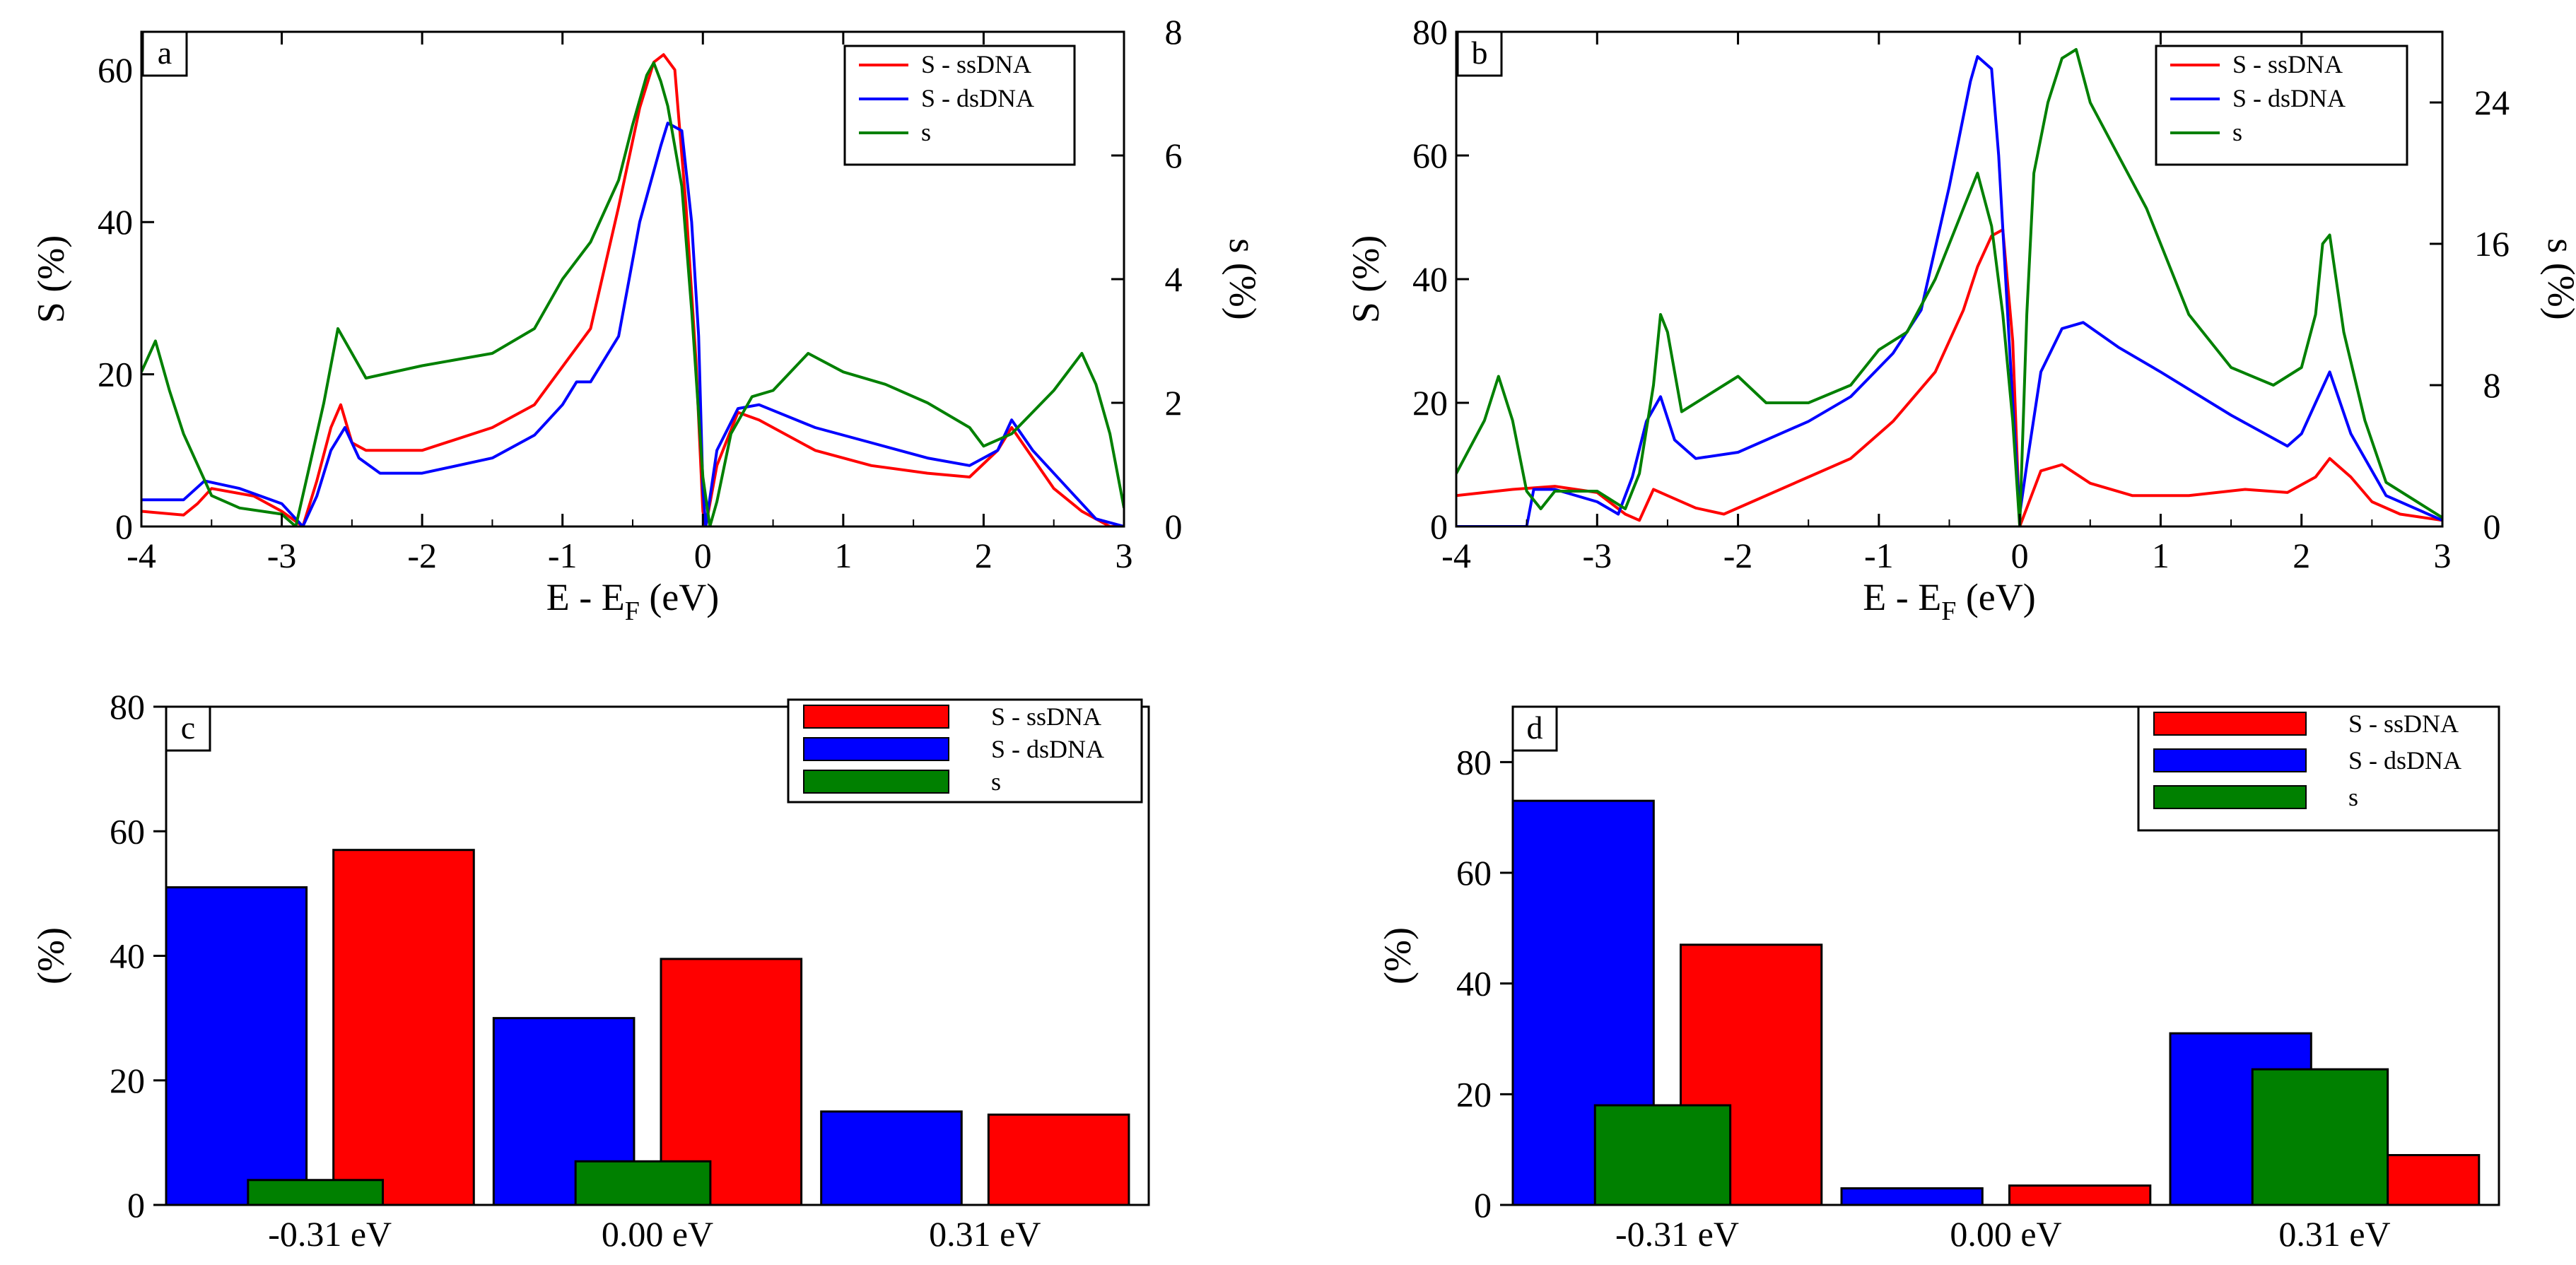 The height and width of the screenshot is (1265, 2576). What do you see at coordinates (51, 955) in the screenshot?
I see `y-axis-label: (%)` at bounding box center [51, 955].